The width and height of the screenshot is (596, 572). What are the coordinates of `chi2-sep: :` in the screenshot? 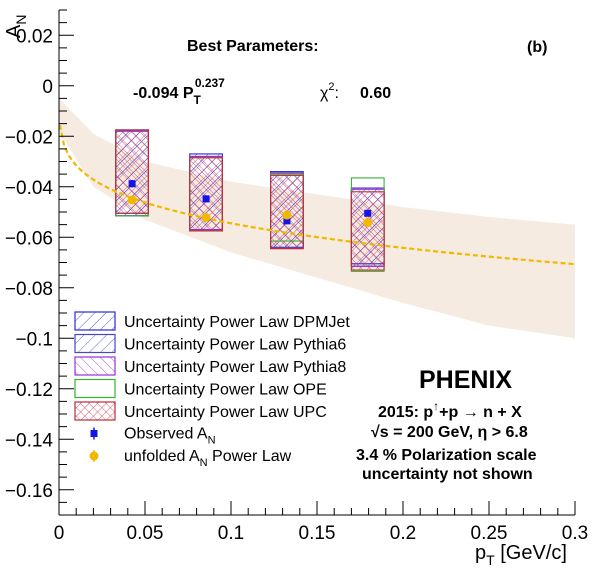 It's located at (337, 93).